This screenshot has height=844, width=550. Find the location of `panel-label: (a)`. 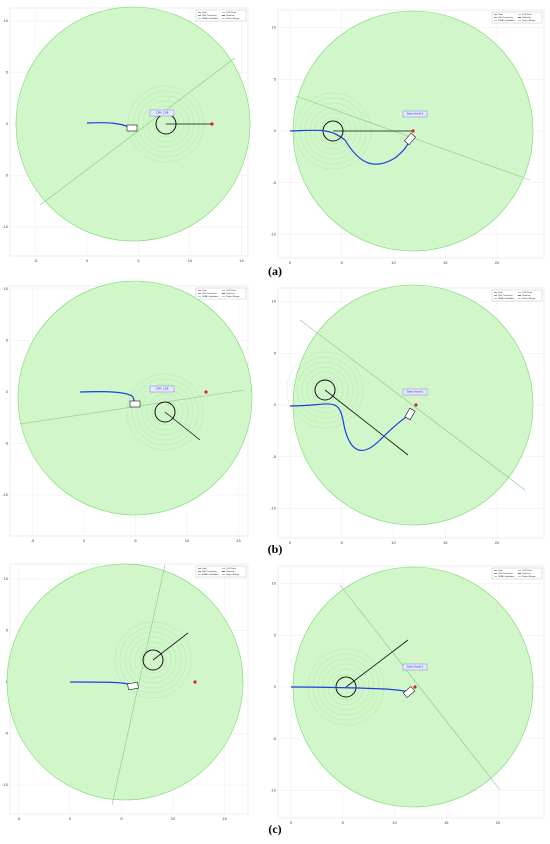

panel-label: (a) is located at coordinates (275, 271).